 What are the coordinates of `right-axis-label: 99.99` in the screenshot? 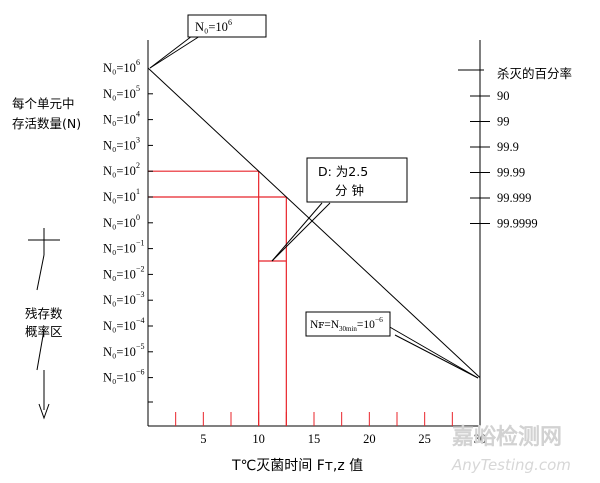 It's located at (511, 173).